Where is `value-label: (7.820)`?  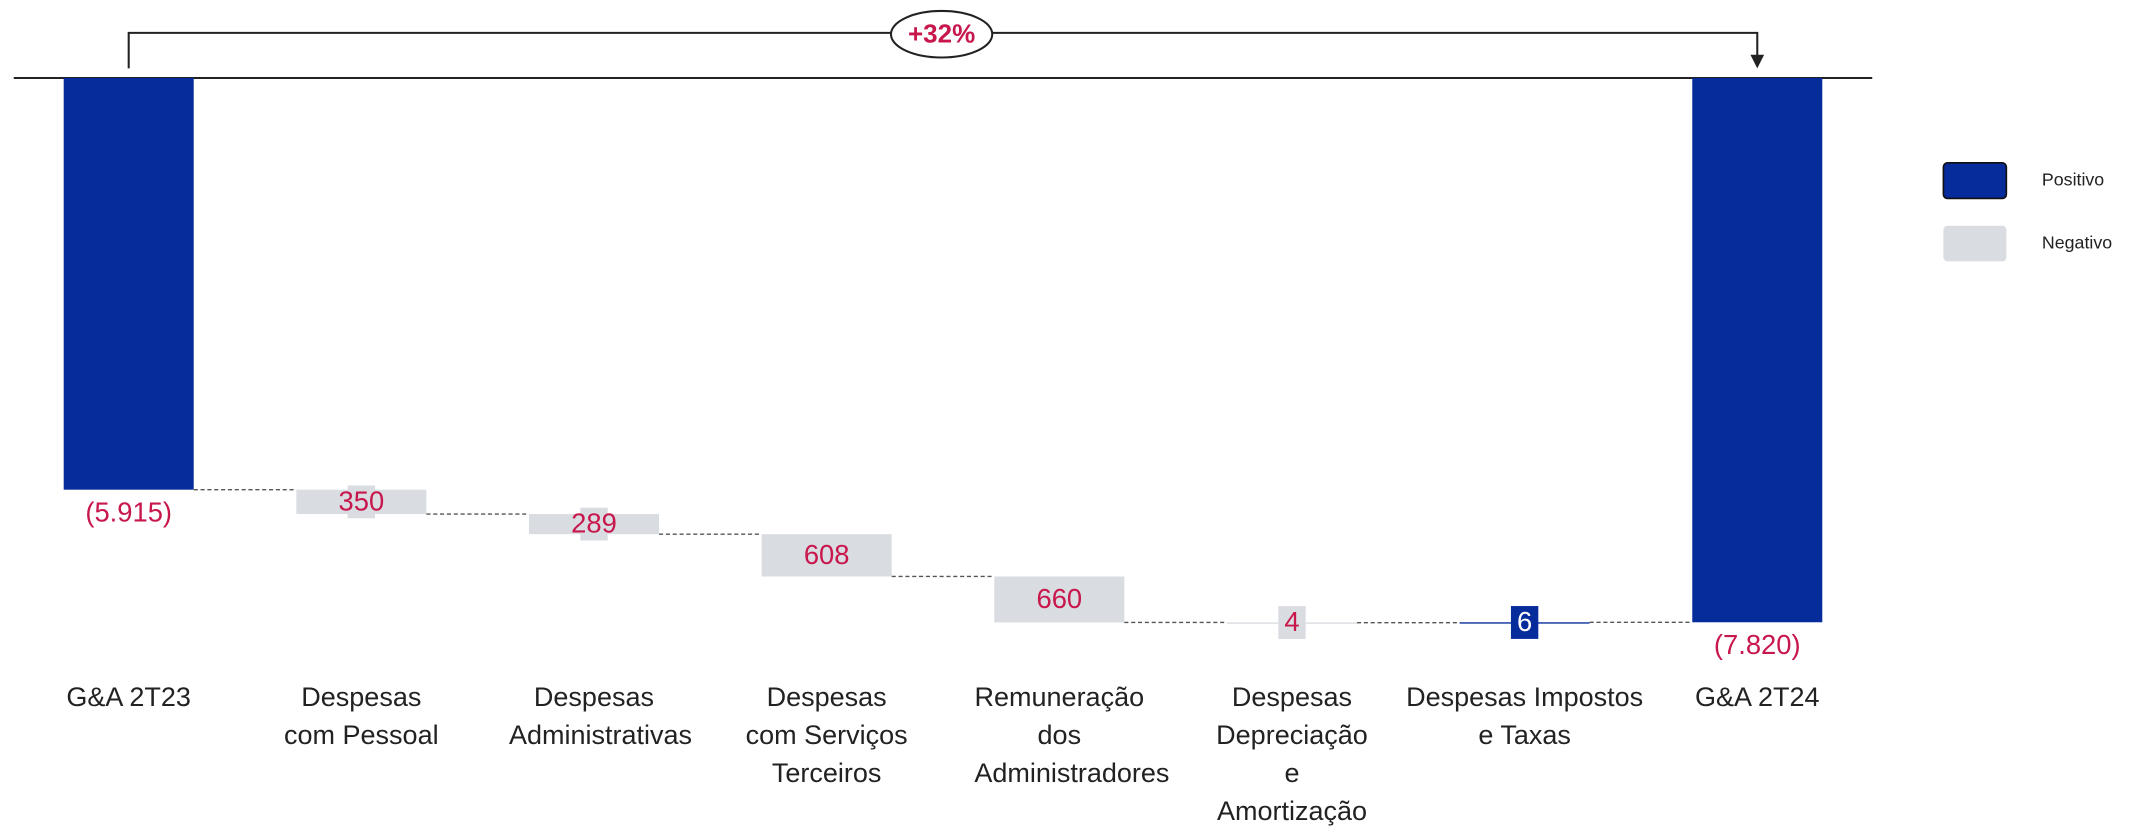
value-label: (7.820) is located at coordinates (1757, 644).